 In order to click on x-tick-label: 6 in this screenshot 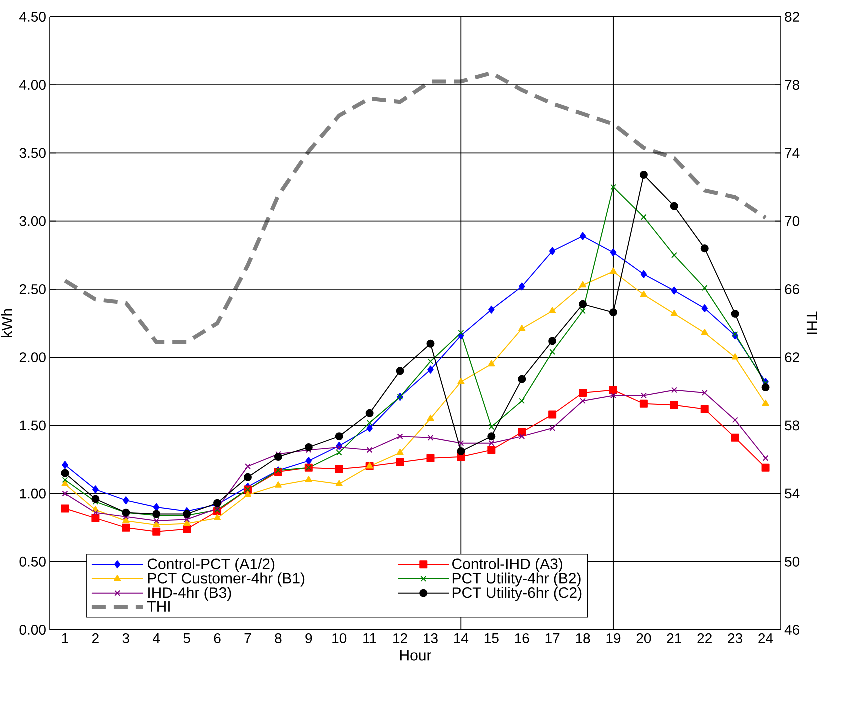, I will do `click(217, 639)`.